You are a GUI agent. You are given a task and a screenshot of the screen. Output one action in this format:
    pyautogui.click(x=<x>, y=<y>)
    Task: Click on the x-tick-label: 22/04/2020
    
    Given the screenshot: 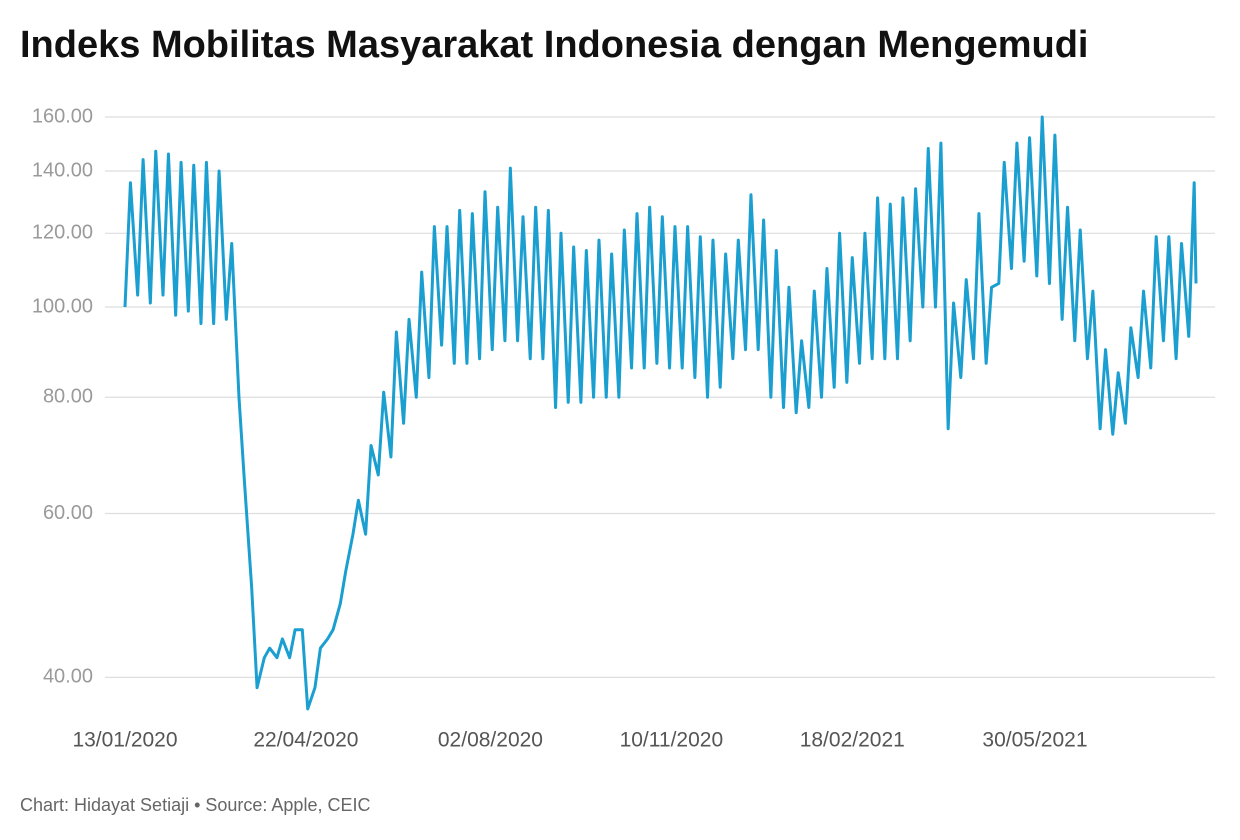 What is the action you would take?
    pyautogui.click(x=305, y=740)
    